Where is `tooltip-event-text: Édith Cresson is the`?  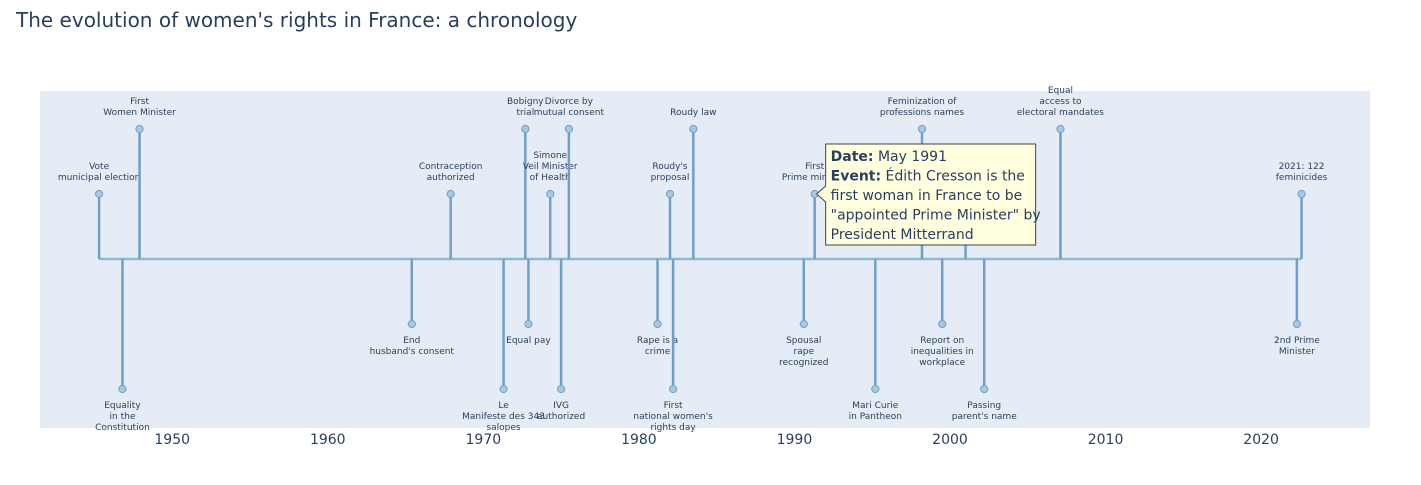
tooltip-event-text: Édith Cresson is the is located at coordinates (953, 176).